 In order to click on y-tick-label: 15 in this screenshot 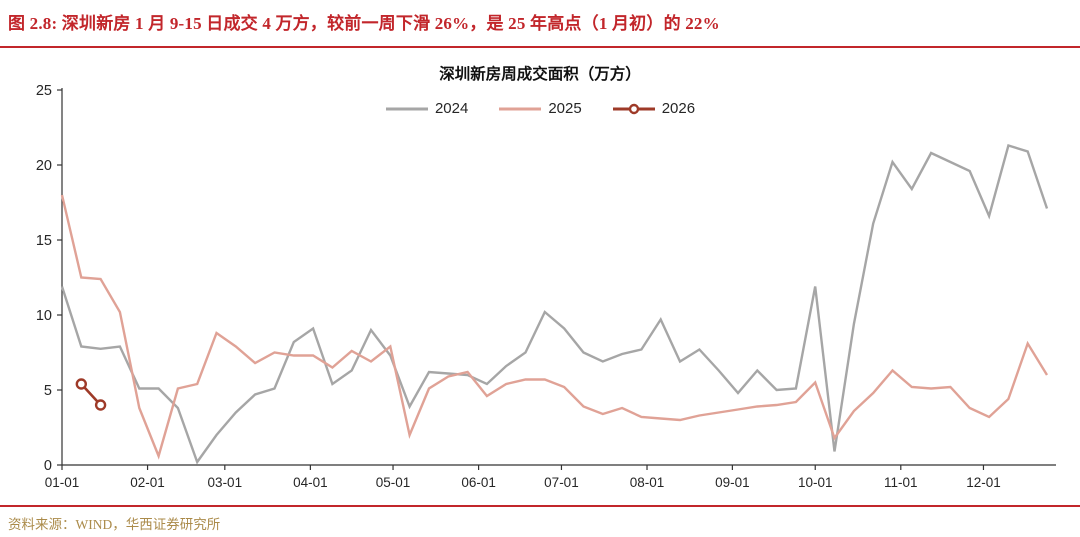, I will do `click(44, 241)`.